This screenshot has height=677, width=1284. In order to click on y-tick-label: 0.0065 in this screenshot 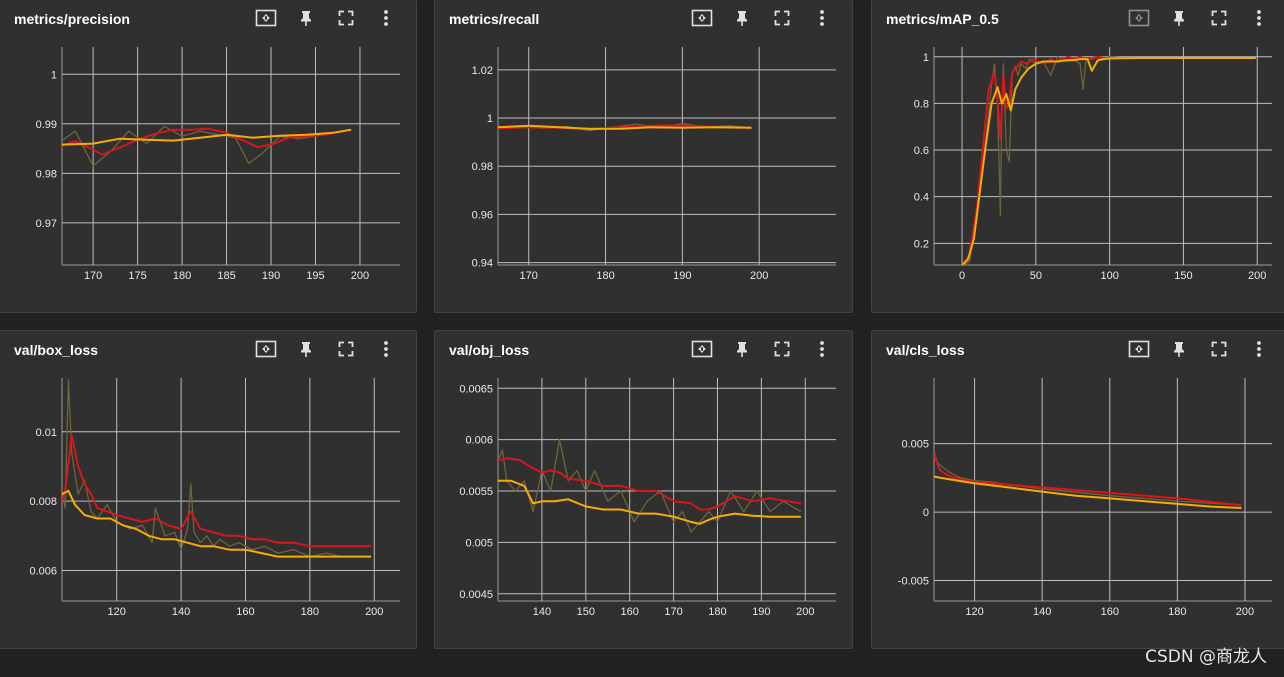, I will do `click(476, 389)`.